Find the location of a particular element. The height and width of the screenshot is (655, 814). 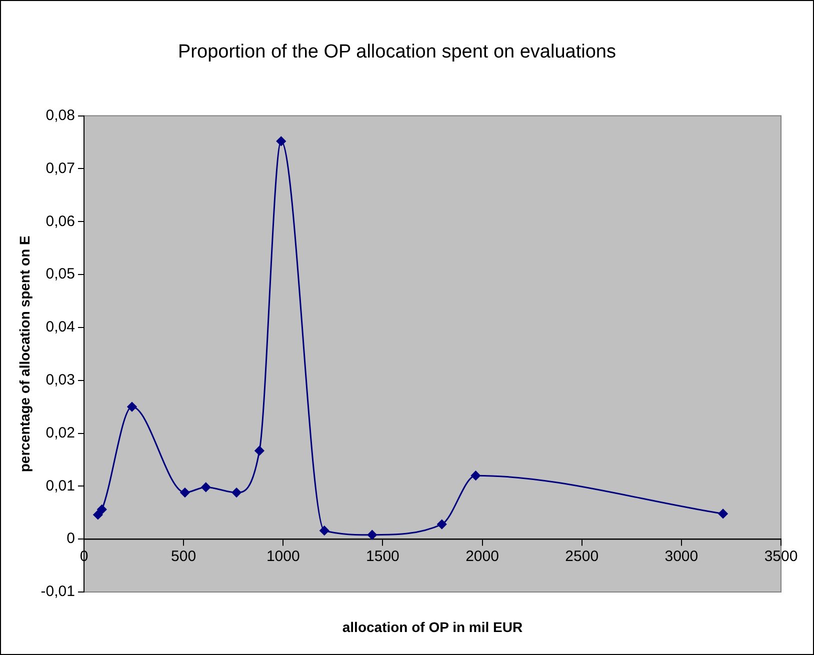

y-tick-label: 0,06 is located at coordinates (60, 221).